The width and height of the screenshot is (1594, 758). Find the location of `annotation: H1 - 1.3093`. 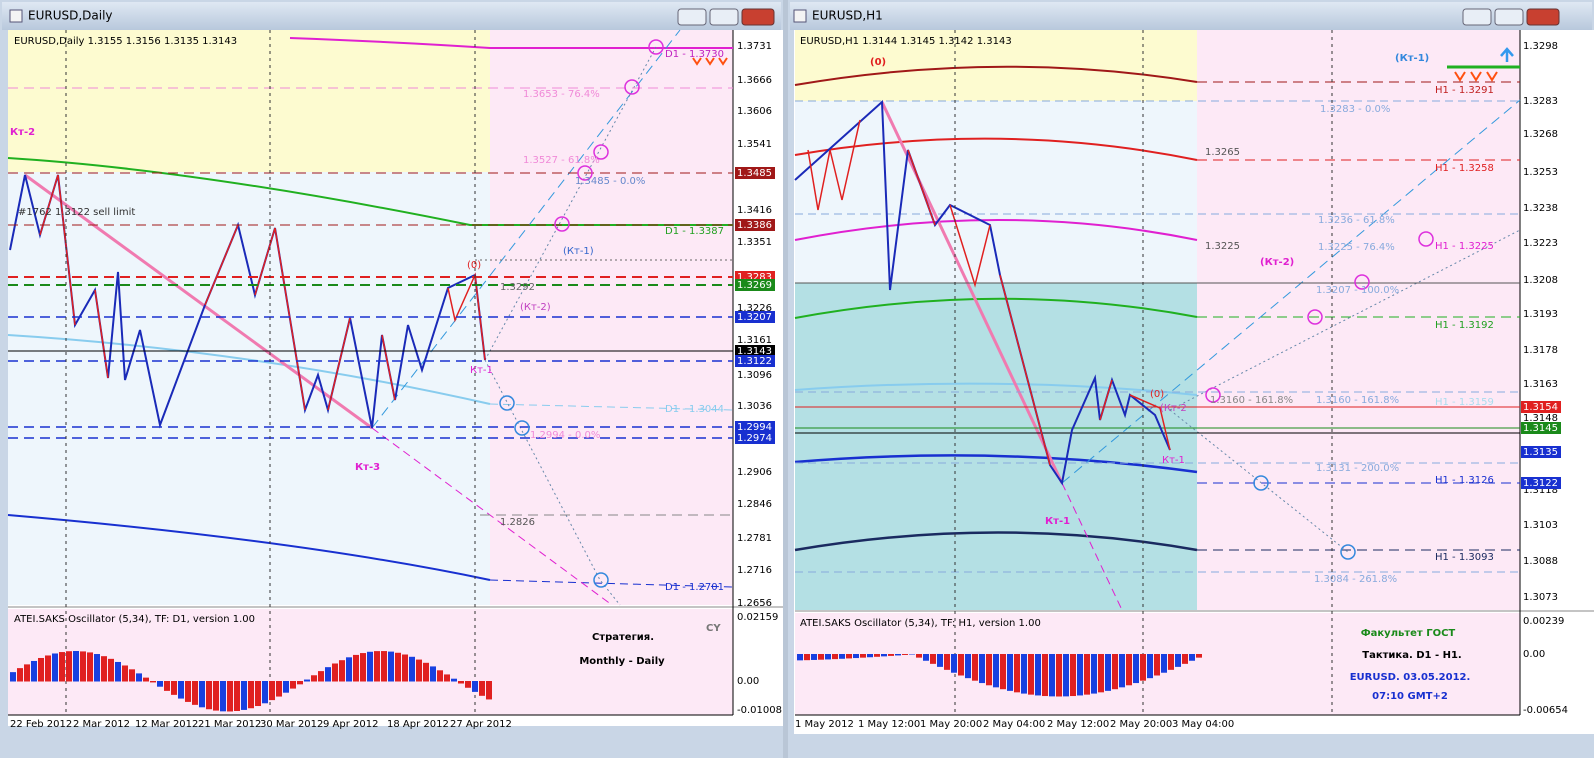

annotation: H1 - 1.3093 is located at coordinates (1464, 557).